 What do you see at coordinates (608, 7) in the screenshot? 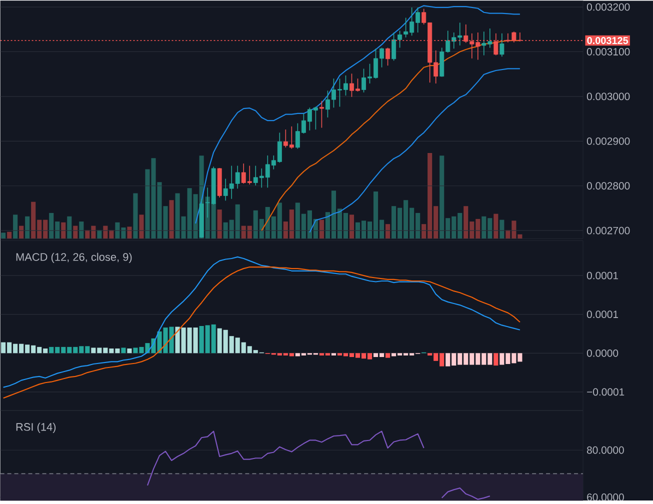
I see `y-tick-label: 0.003200` at bounding box center [608, 7].